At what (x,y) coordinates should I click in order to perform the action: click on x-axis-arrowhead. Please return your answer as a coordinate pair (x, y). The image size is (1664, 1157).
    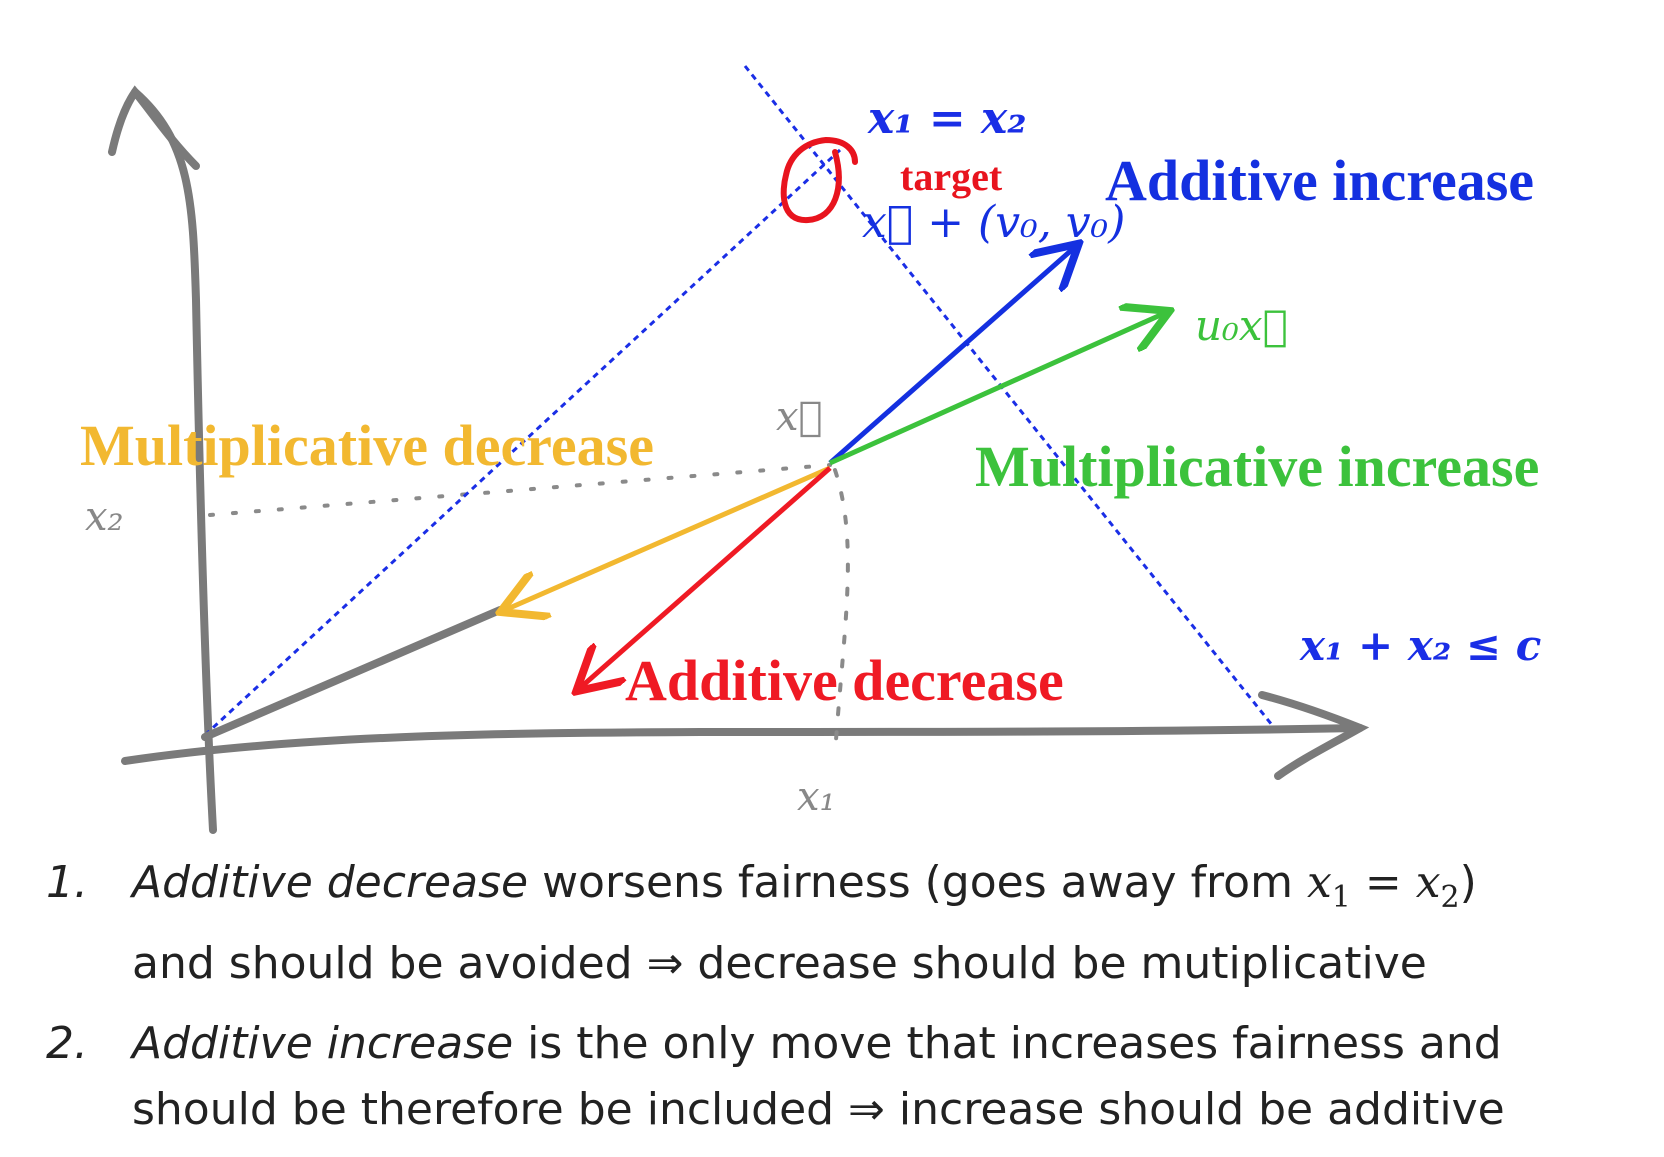
    Looking at the image, I should click on (1314, 735).